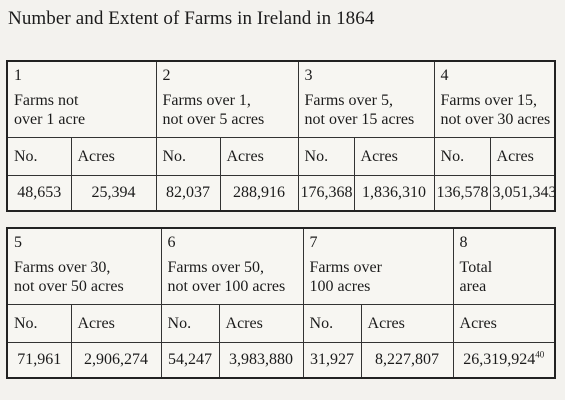  Describe the element at coordinates (407, 360) in the screenshot. I see `value-acres: 8,227,807` at that location.